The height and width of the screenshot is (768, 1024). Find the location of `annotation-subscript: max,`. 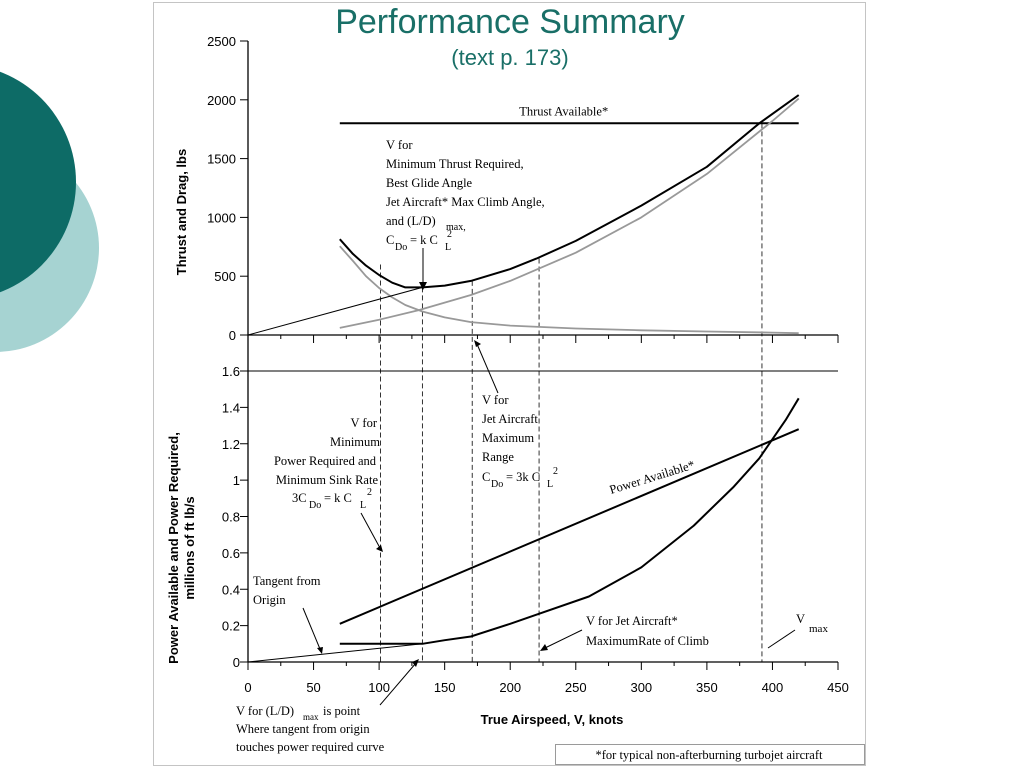

annotation-subscript: max, is located at coordinates (456, 227).